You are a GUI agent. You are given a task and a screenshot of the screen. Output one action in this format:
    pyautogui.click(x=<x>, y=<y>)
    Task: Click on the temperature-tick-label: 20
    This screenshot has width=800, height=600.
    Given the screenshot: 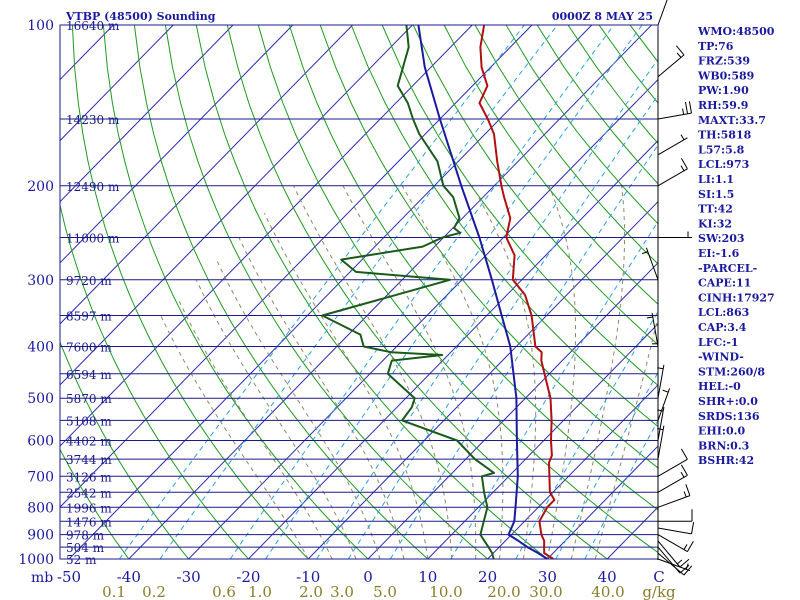 What is the action you would take?
    pyautogui.click(x=487, y=577)
    